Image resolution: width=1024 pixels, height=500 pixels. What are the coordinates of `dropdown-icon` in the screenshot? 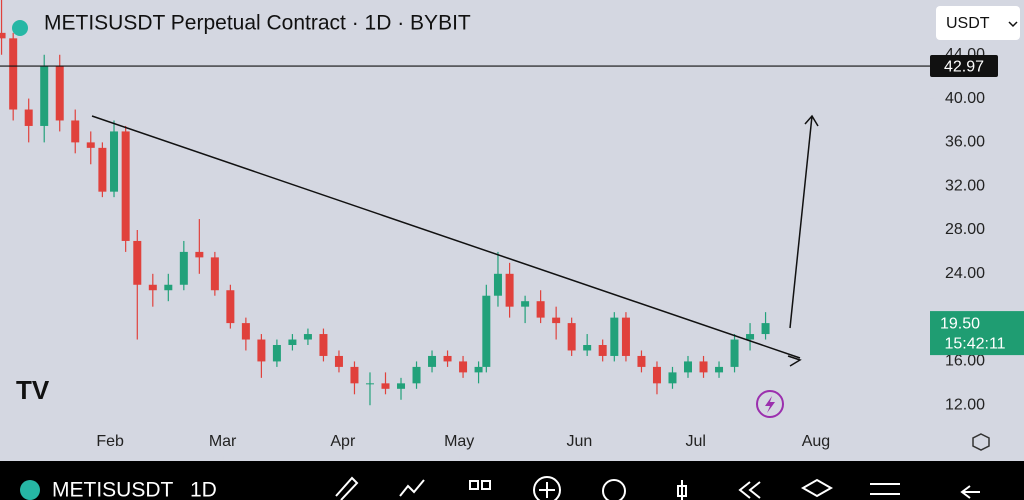 It's located at (1013, 24).